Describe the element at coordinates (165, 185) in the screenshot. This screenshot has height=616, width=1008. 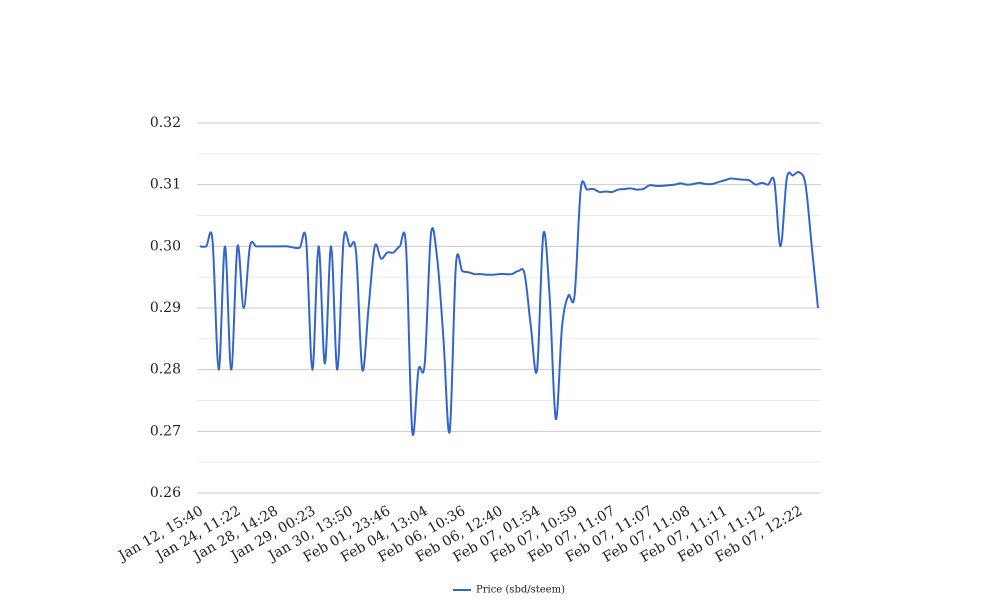
I see `y-tick-label: 0.31` at that location.